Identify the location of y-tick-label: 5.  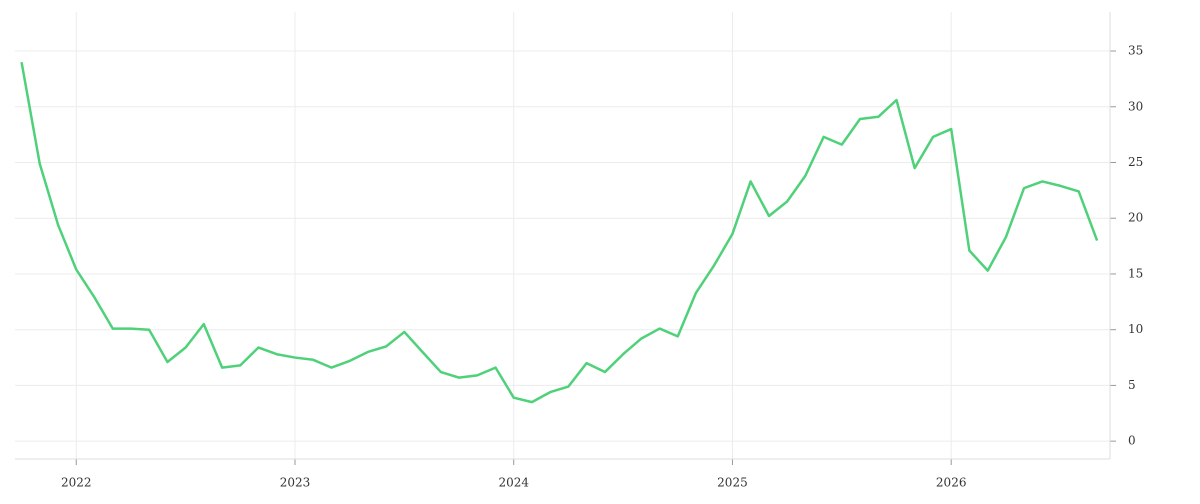
(1132, 385).